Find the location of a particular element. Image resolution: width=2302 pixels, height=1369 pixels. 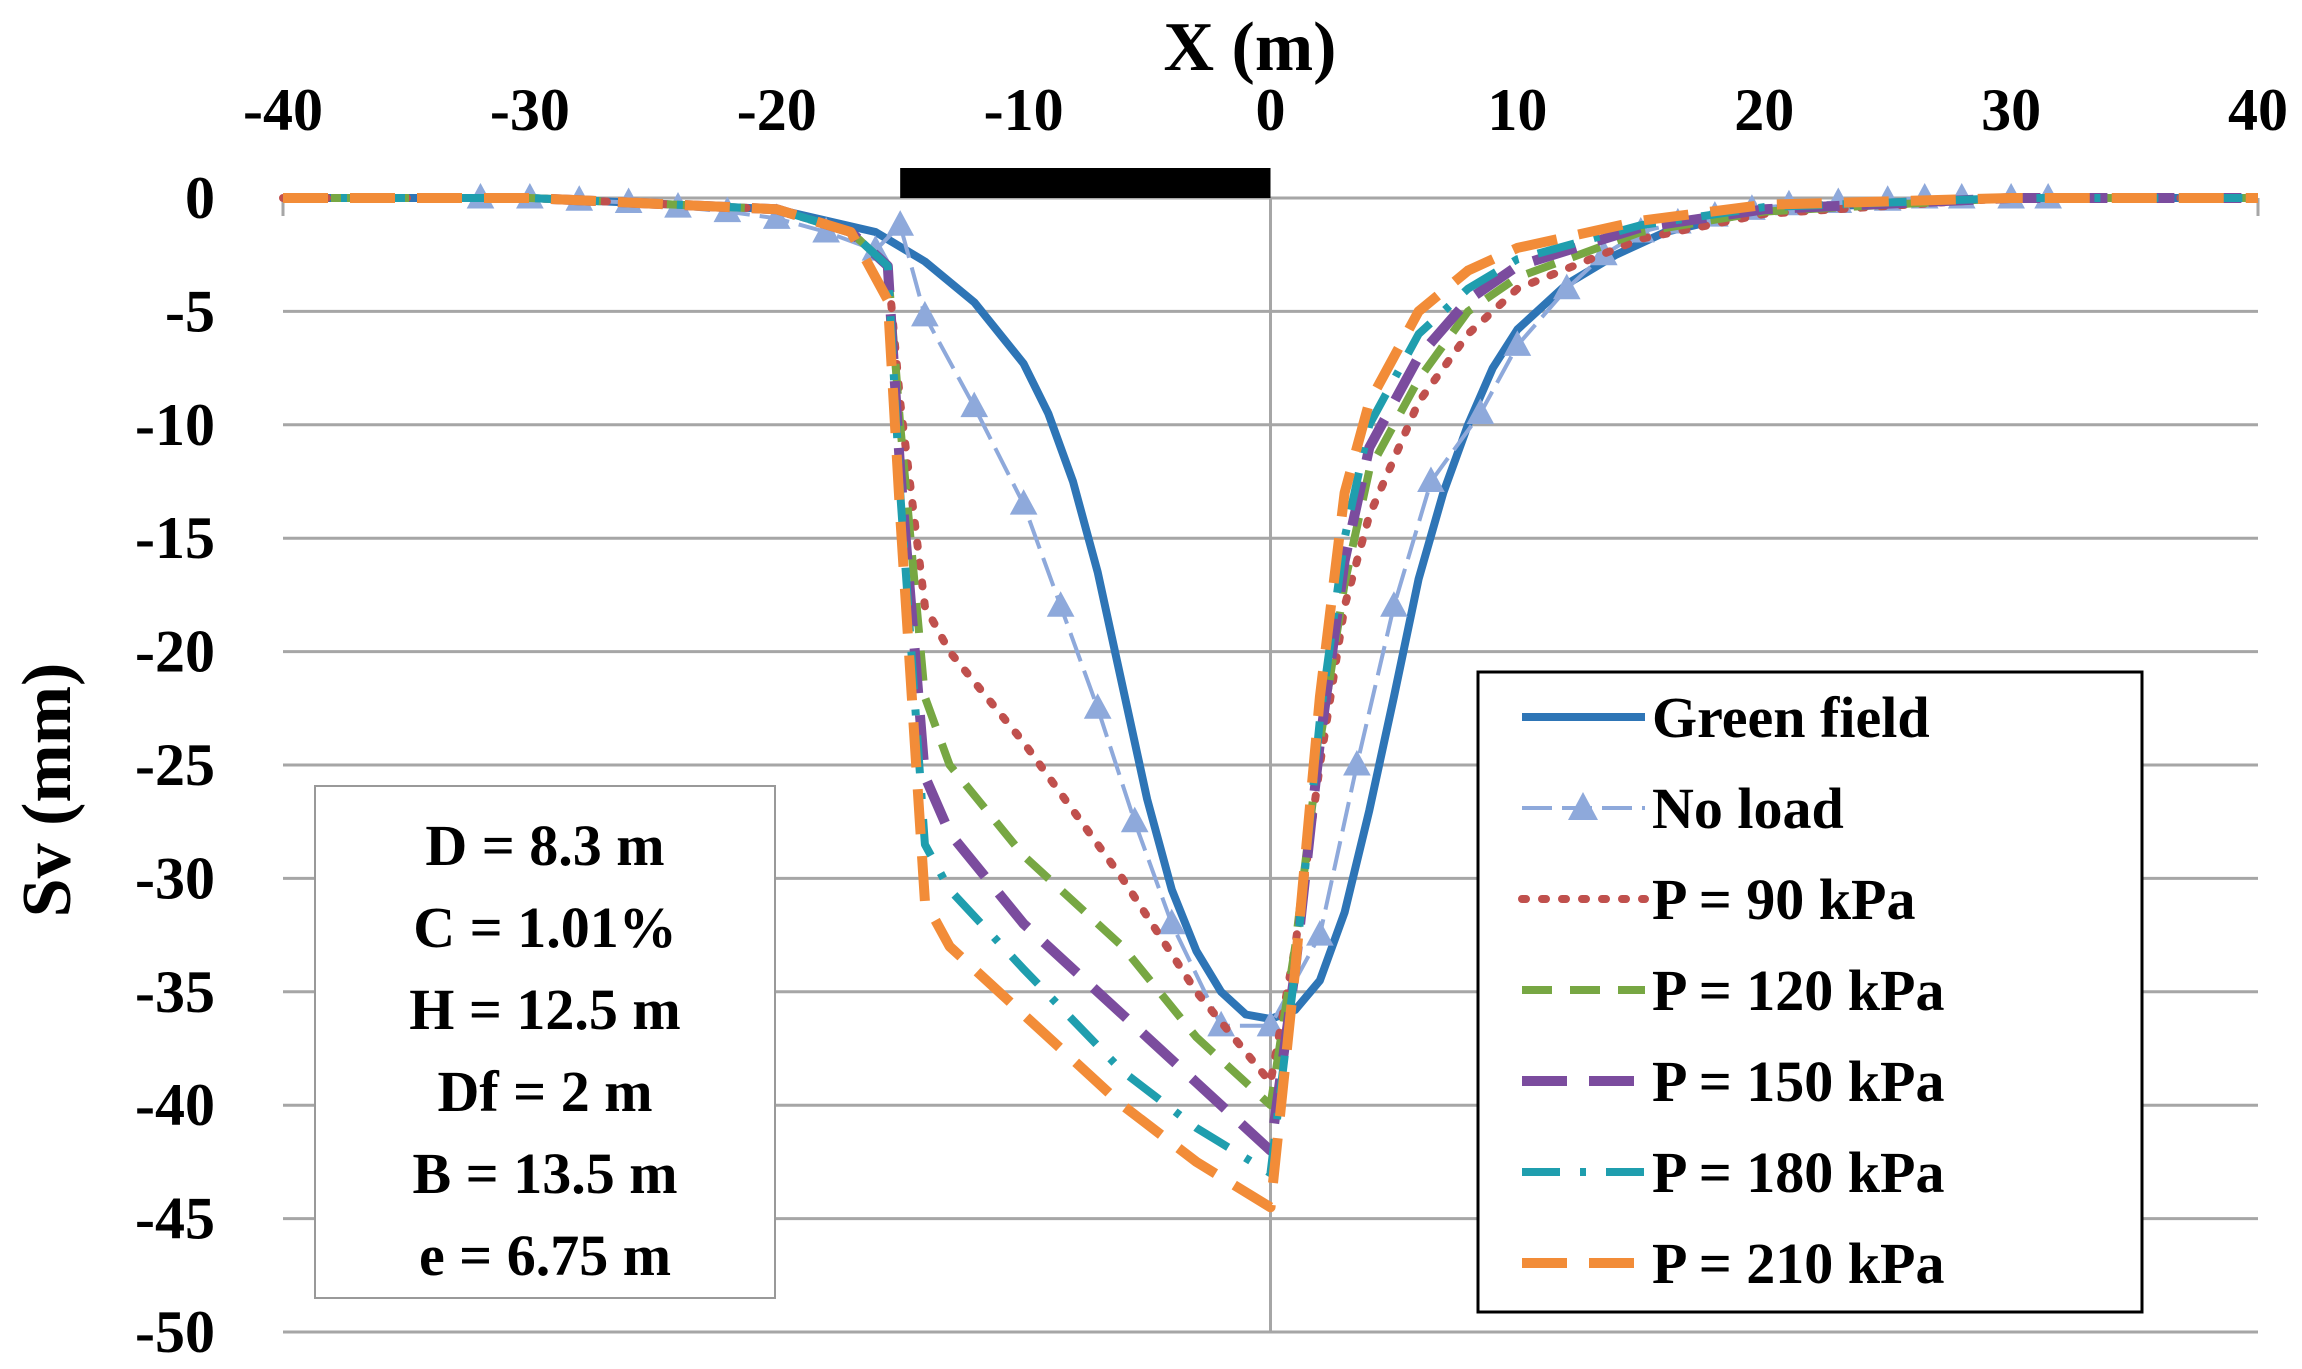

y-tick-label: -15 is located at coordinates (175, 538).